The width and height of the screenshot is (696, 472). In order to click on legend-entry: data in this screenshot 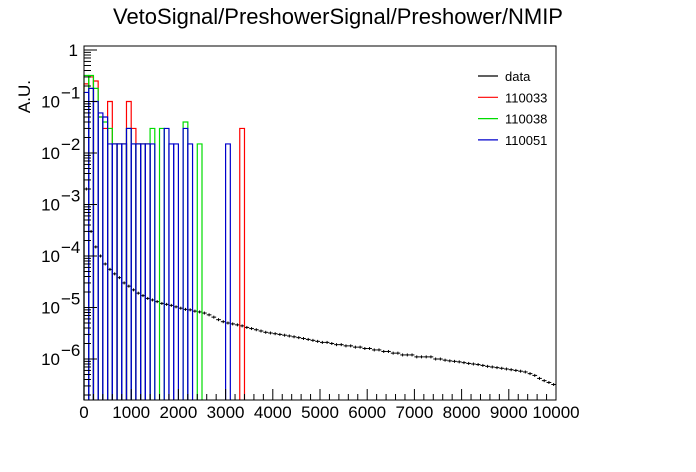, I will do `click(518, 76)`.